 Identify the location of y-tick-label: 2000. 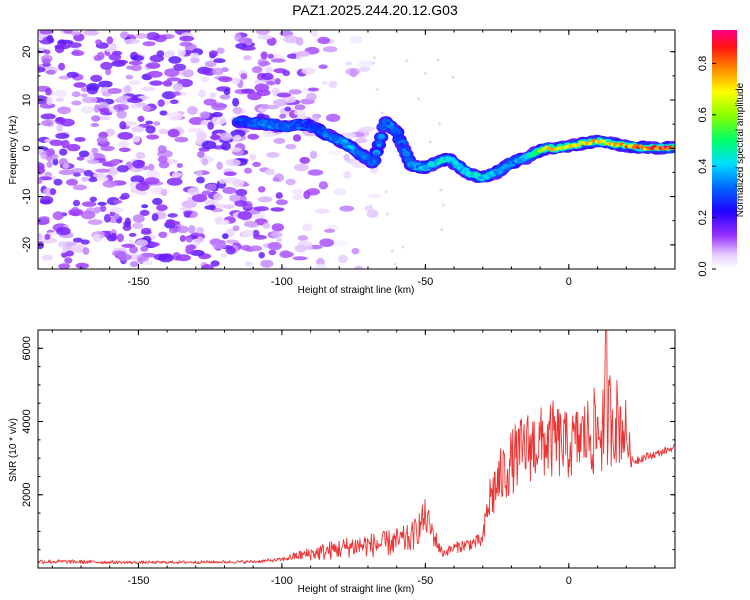
(27, 495).